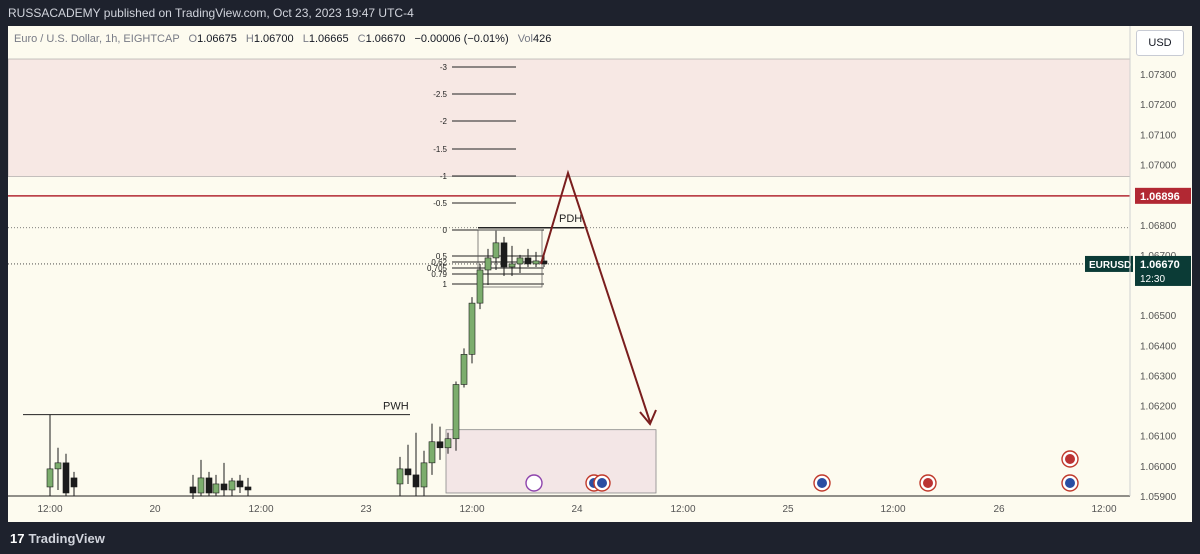  I want to click on tv-logo-icon: 17, so click(17, 538).